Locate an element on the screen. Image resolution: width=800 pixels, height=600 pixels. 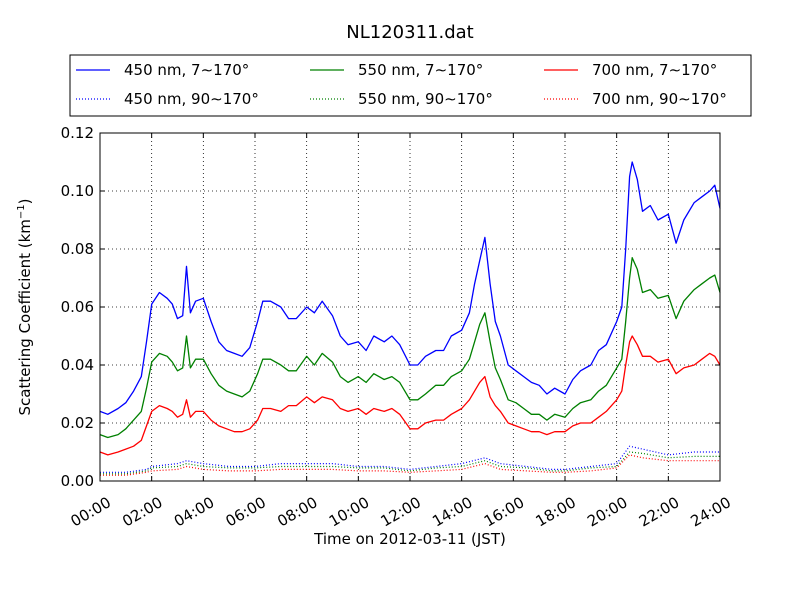
legend-label: 550 nm, 7∼170° is located at coordinates (420, 70).